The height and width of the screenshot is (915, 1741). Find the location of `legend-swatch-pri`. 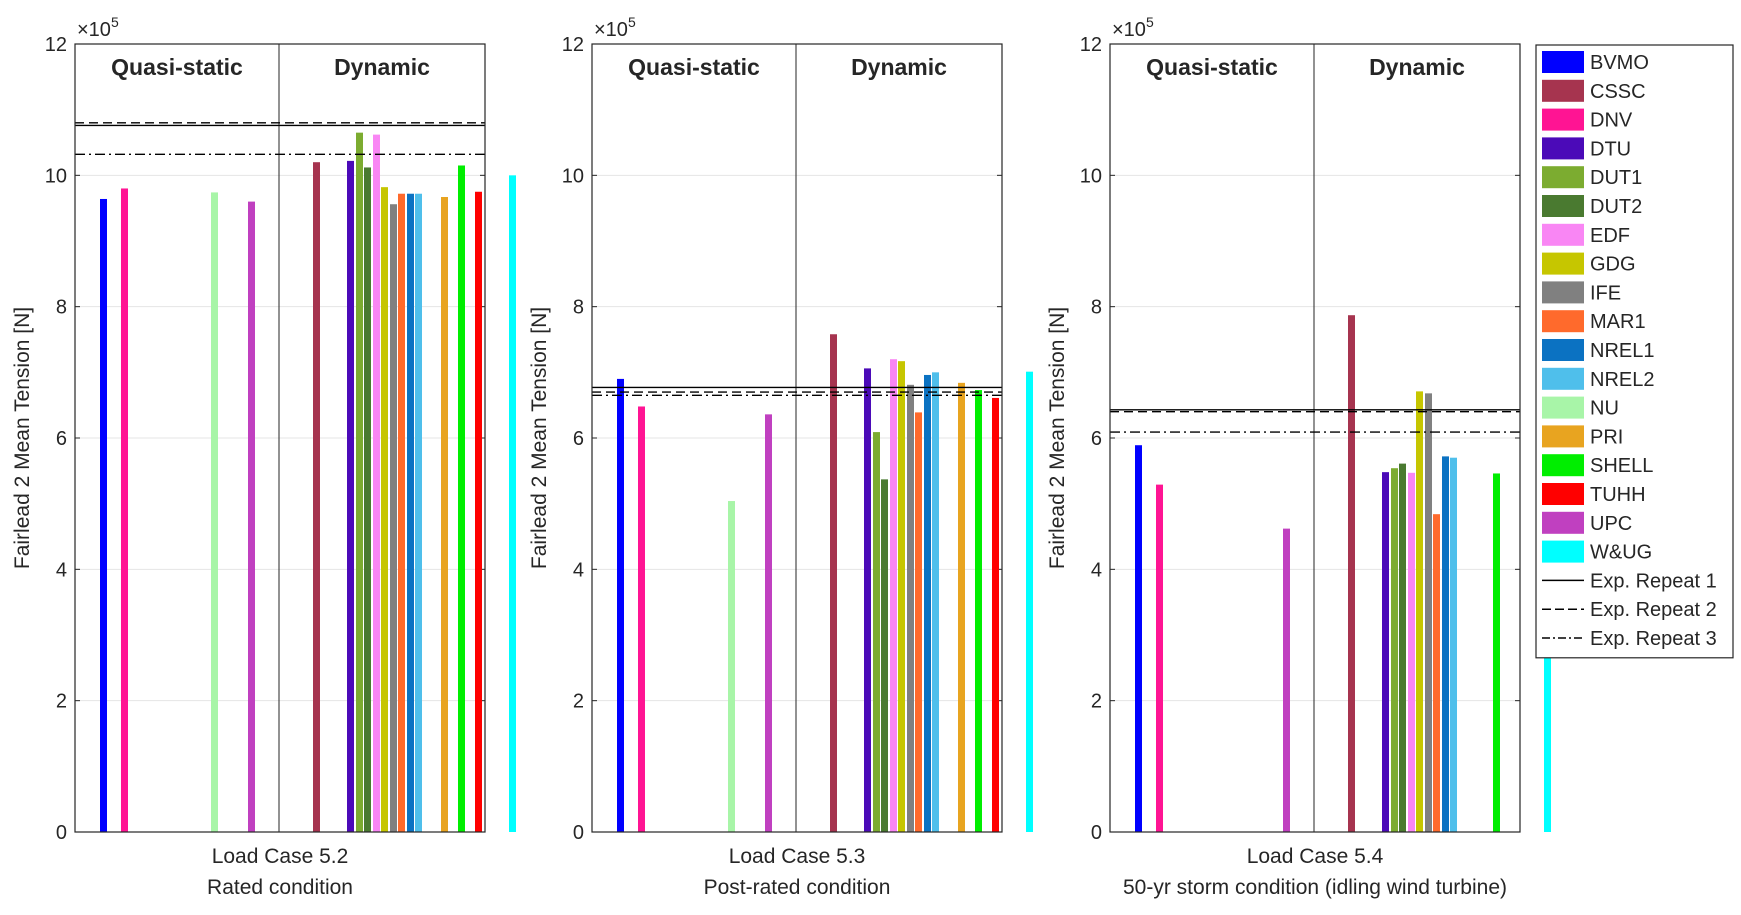

legend-swatch-pri is located at coordinates (1563, 436).